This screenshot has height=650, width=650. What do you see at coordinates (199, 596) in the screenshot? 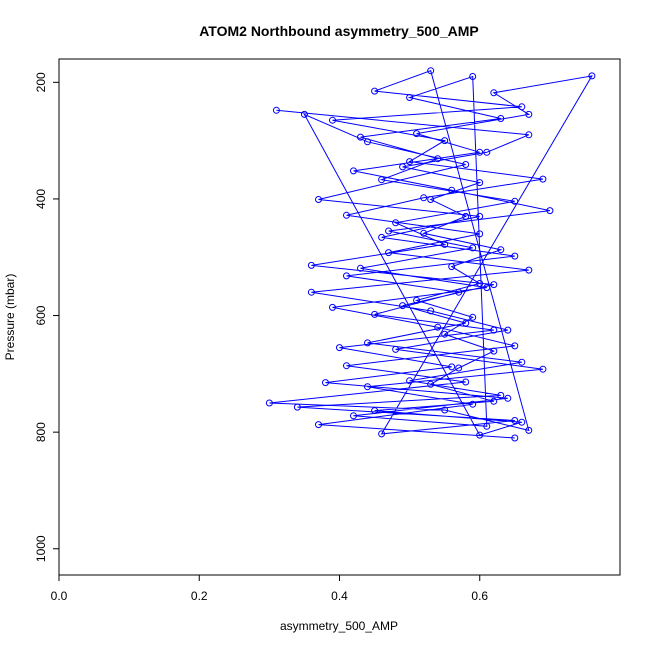
I see `x-tick-label: 0.2` at bounding box center [199, 596].